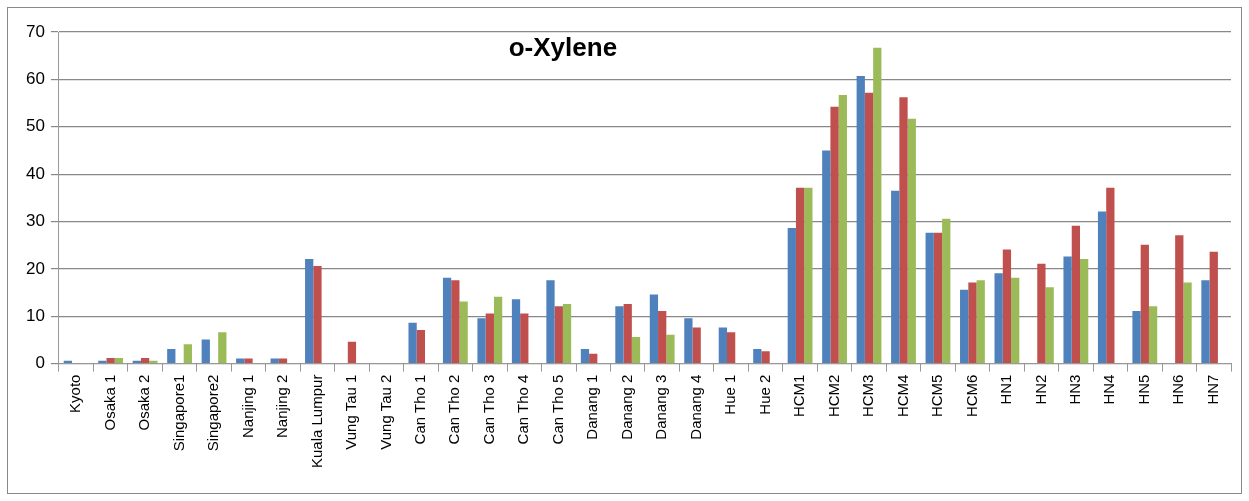 The image size is (1249, 501). I want to click on y-tick-label: 50, so click(35, 126).